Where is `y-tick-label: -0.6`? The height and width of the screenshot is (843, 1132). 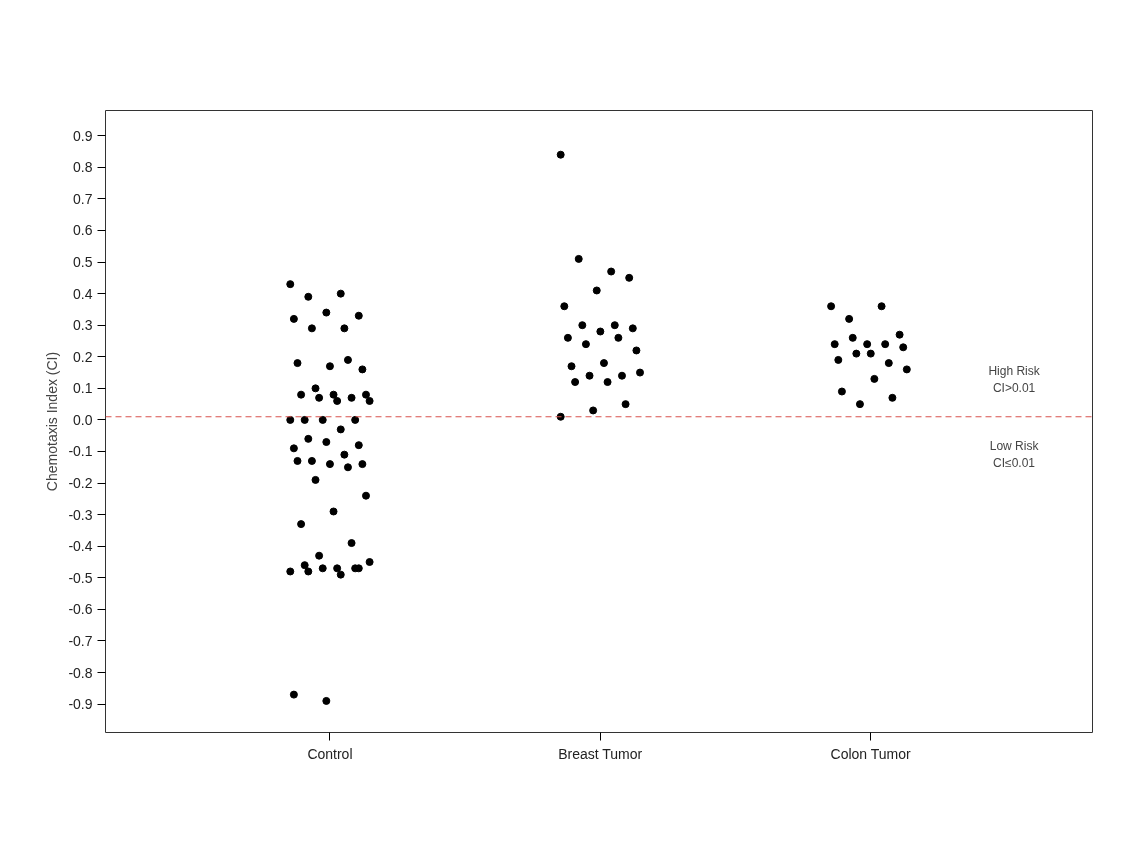
y-tick-label: -0.6 is located at coordinates (80, 609).